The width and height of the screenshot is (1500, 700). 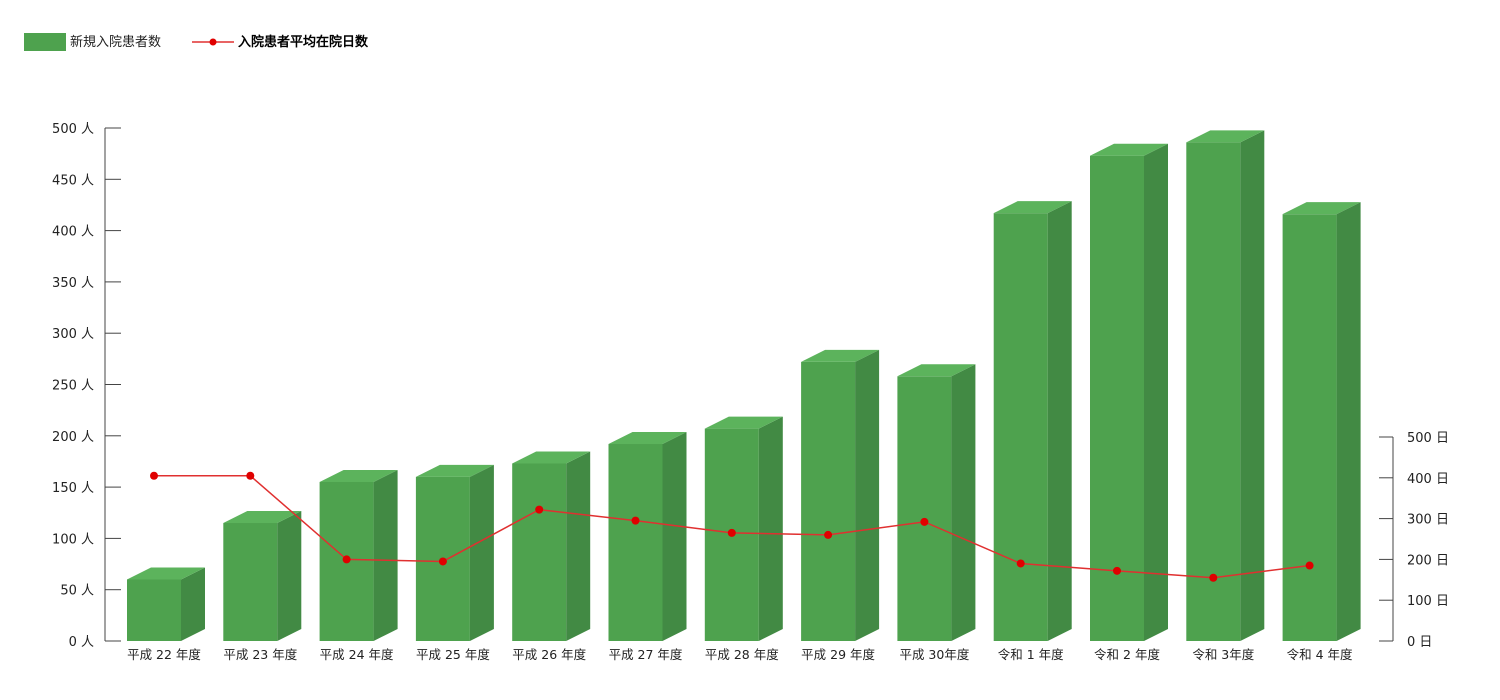 What do you see at coordinates (1320, 654) in the screenshot?
I see `category-label: 令和 4 年度` at bounding box center [1320, 654].